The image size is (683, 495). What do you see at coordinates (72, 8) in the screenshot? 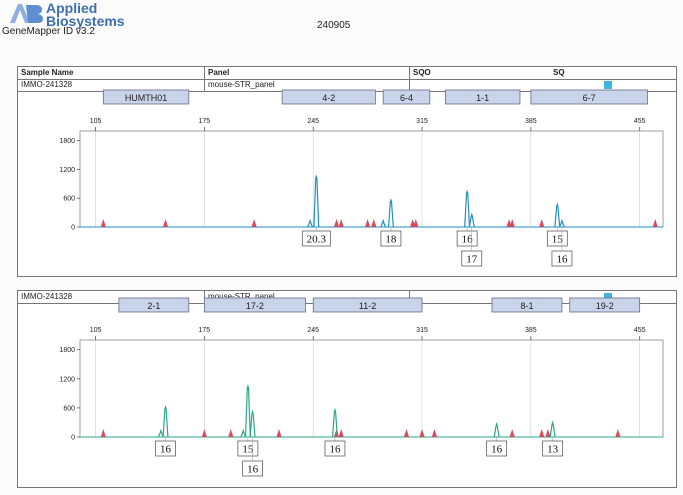
I see `brand-name-line1: Applied` at bounding box center [72, 8].